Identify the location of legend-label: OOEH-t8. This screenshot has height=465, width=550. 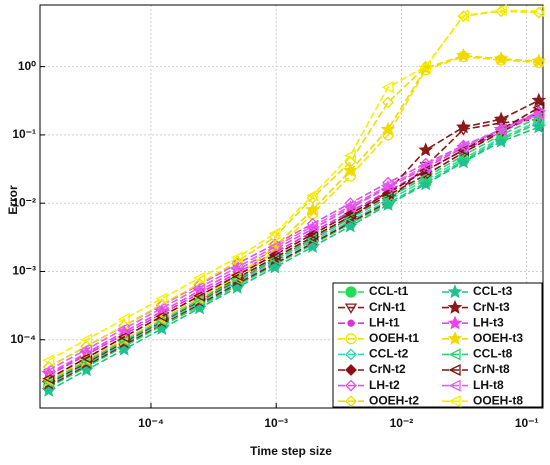
(498, 400).